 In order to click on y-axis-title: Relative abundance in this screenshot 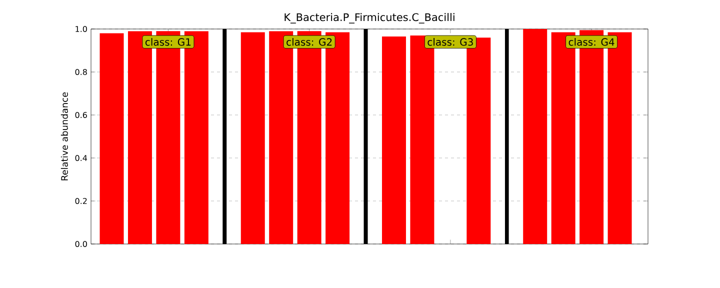, I will do `click(64, 136)`.